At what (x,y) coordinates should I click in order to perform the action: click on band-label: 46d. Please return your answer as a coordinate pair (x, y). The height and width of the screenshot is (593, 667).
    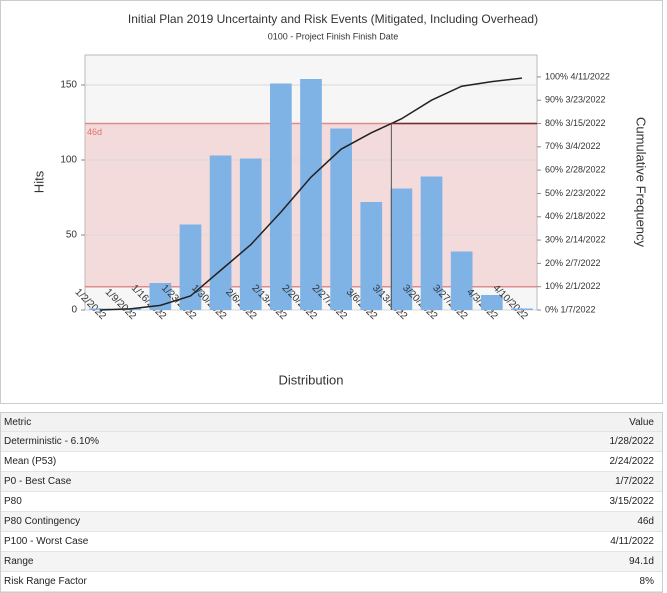
    Looking at the image, I should click on (94, 132).